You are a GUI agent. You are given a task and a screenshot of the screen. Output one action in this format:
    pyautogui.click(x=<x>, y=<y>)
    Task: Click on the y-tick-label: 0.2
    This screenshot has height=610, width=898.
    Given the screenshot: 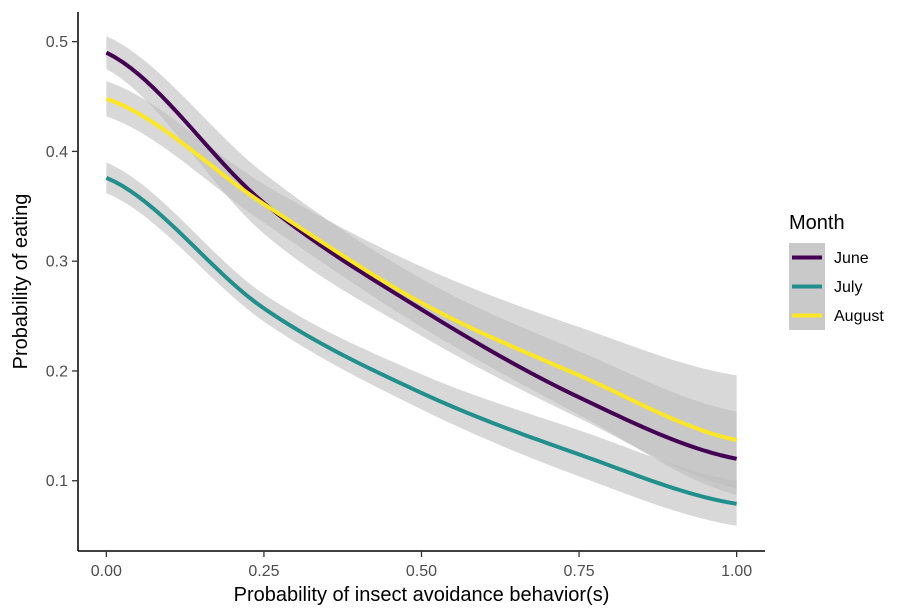 What is the action you would take?
    pyautogui.click(x=57, y=371)
    